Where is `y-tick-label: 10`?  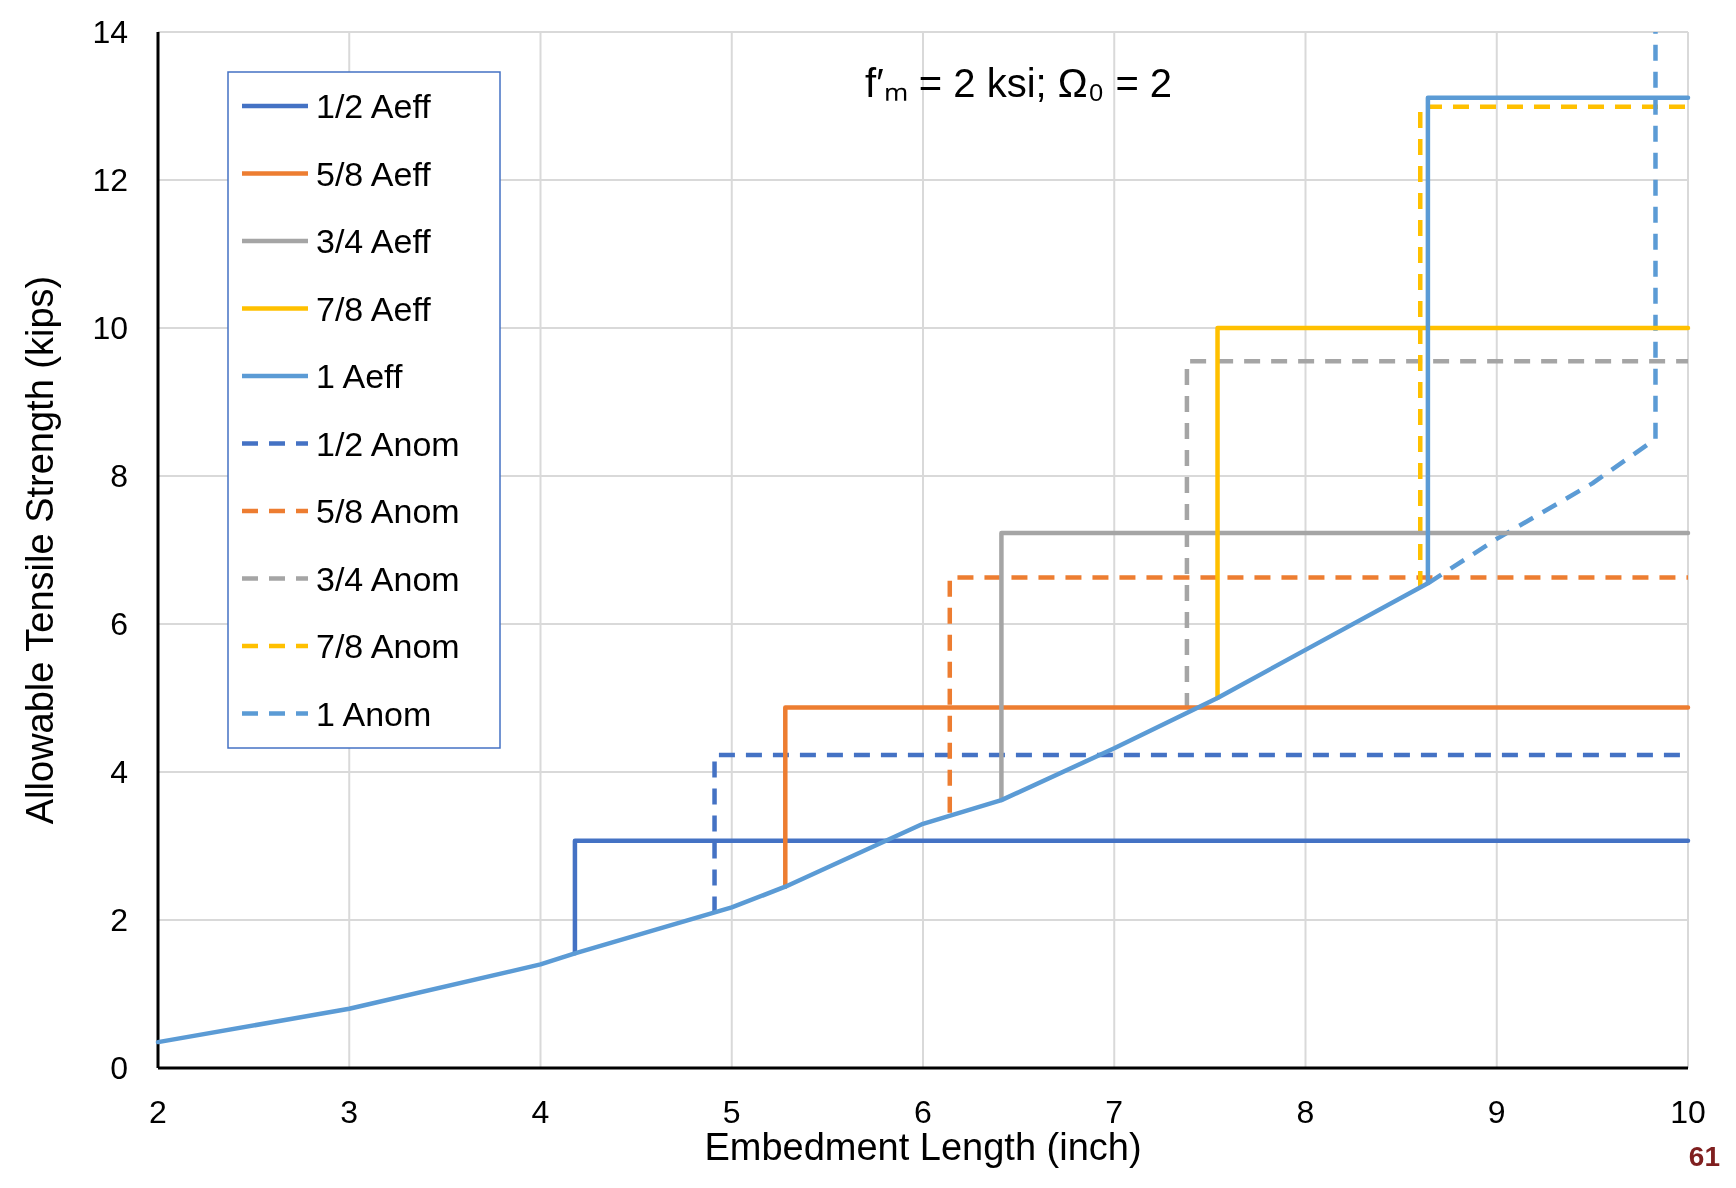 y-tick-label: 10 is located at coordinates (110, 328).